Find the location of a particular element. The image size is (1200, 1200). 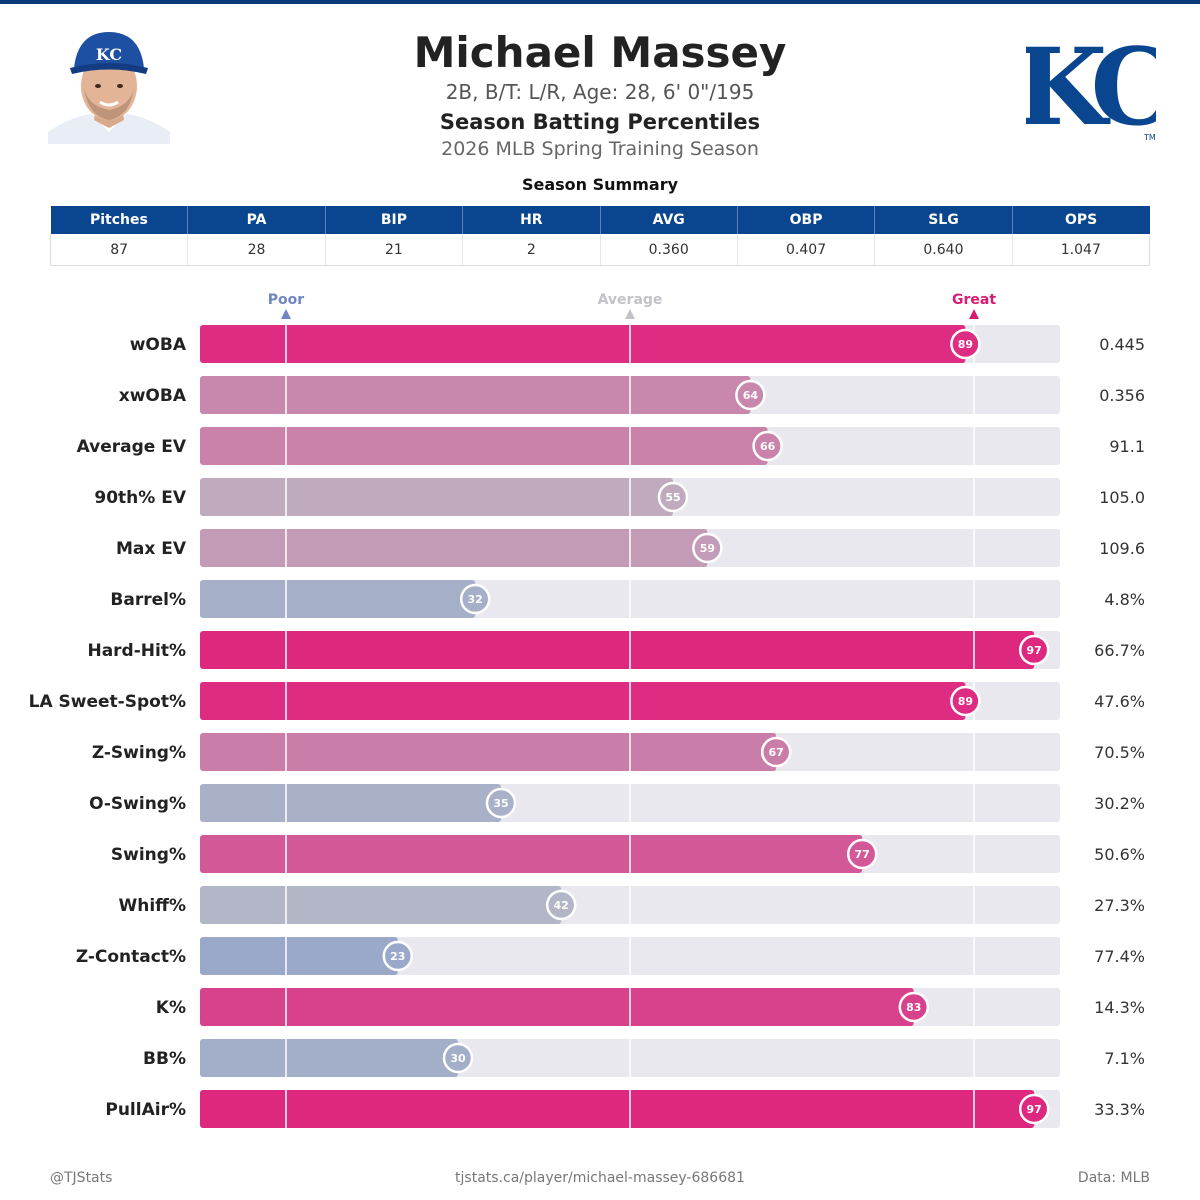

metric-value: 7.1% is located at coordinates (1124, 1058).